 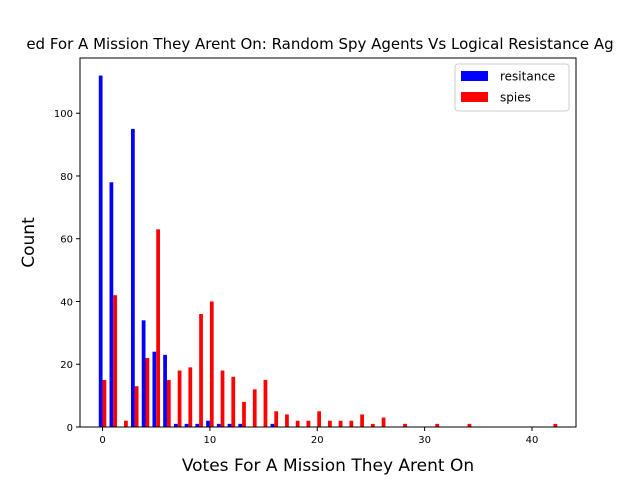 I want to click on y-axis-title: Count, so click(x=29, y=242).